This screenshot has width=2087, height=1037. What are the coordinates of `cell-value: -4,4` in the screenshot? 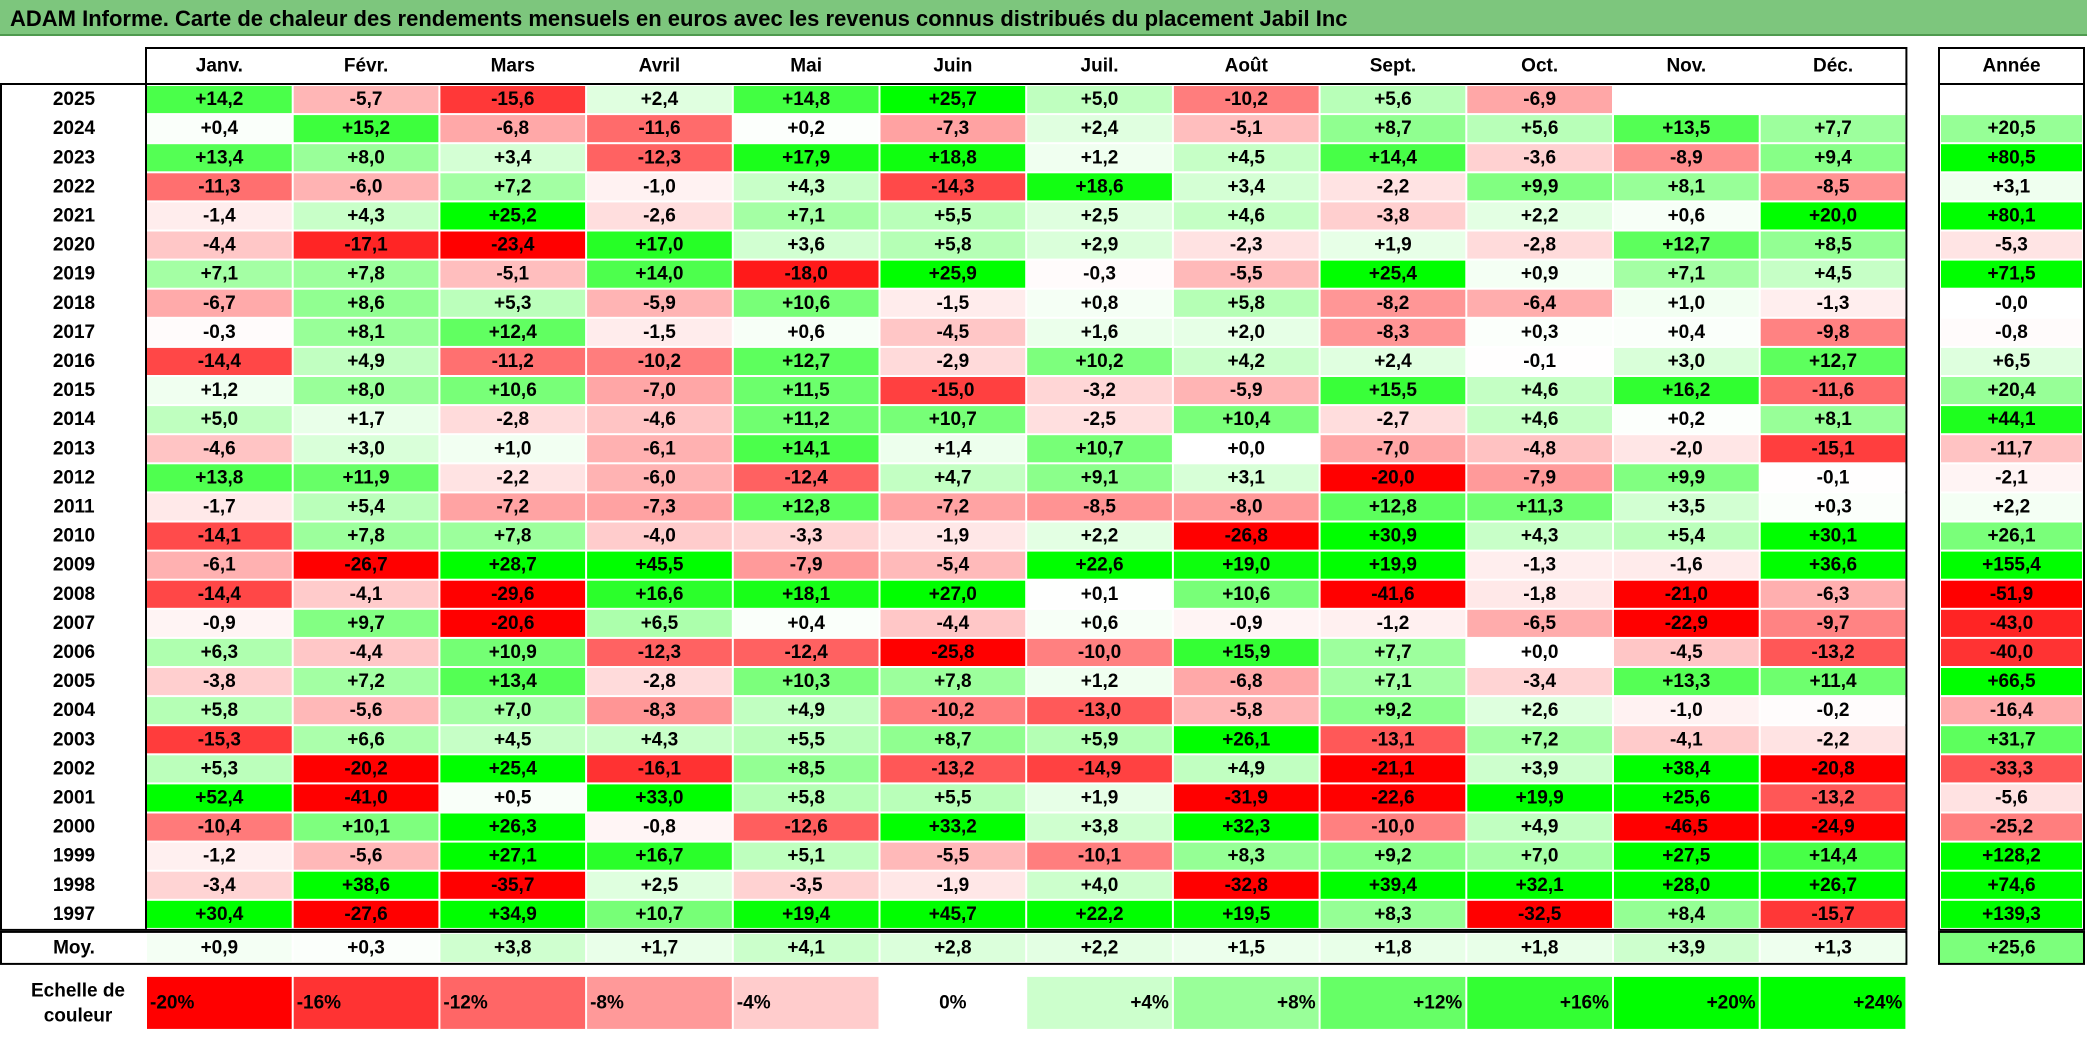 It's located at (952, 623).